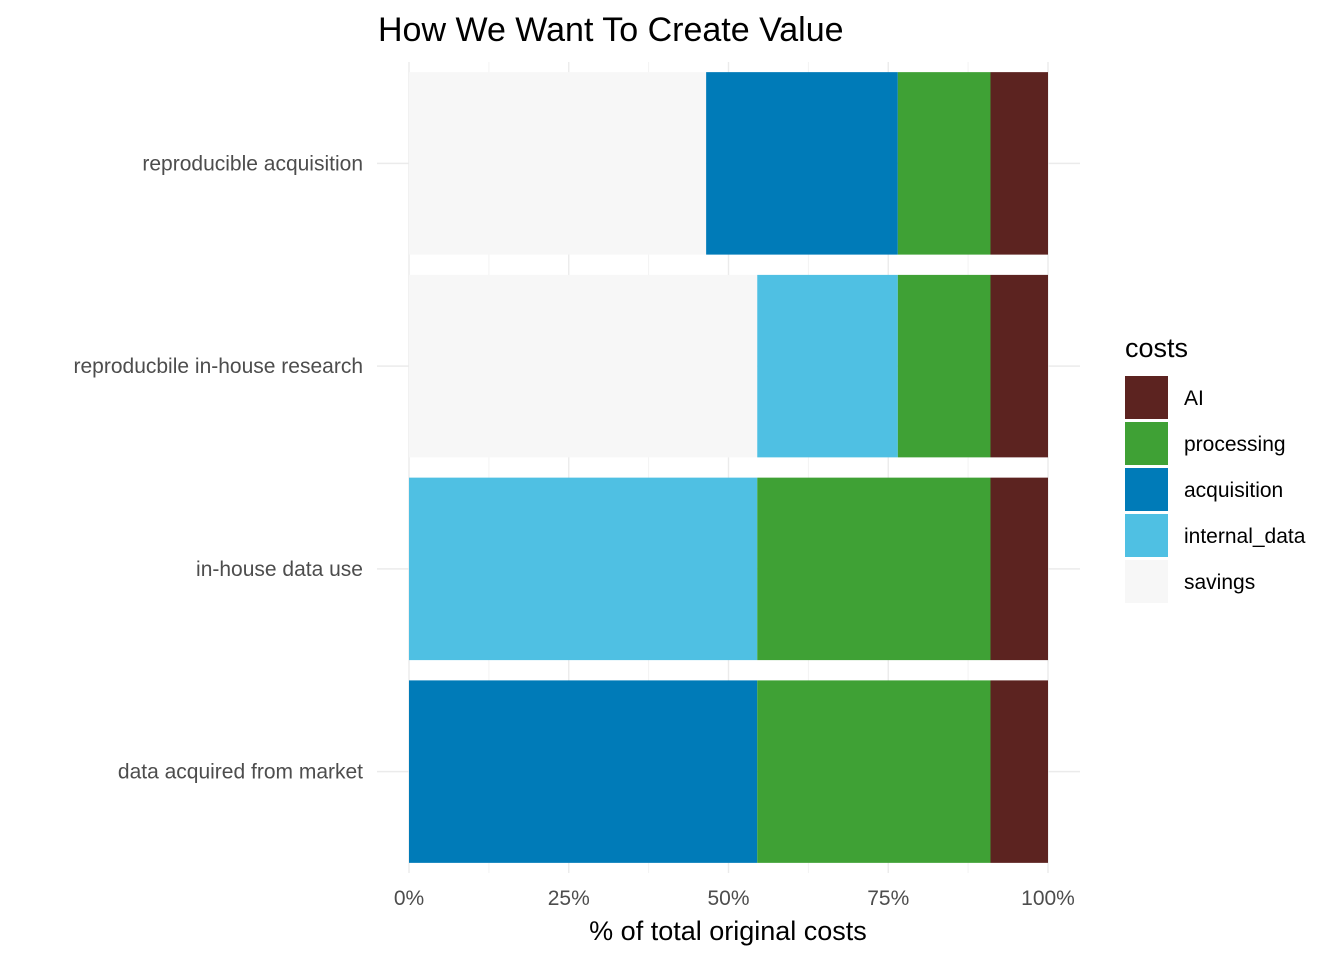  What do you see at coordinates (1146, 535) in the screenshot?
I see `legend-key-internal-data` at bounding box center [1146, 535].